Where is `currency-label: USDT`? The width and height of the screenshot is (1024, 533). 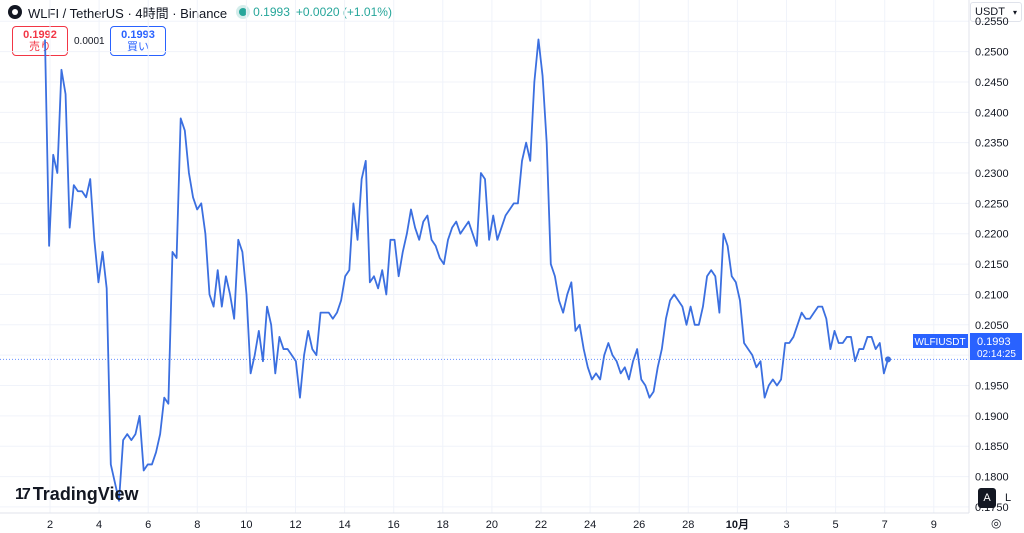
currency-label: USDT is located at coordinates (990, 12).